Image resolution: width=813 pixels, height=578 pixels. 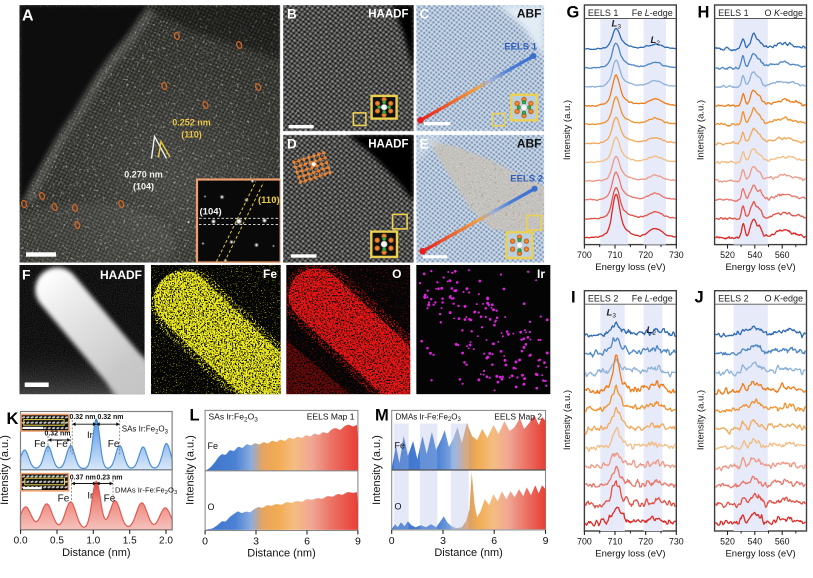 I want to click on svg-text: 0.0, so click(x=21, y=540).